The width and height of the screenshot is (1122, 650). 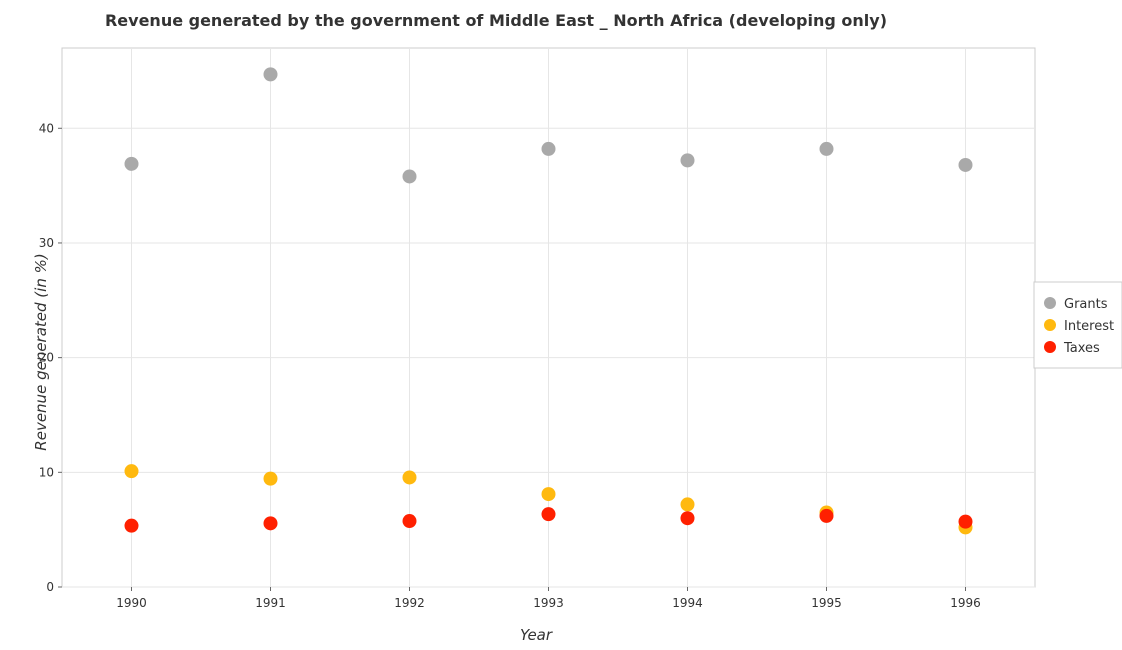 I want to click on legend-label-interest: Interest, so click(x=1089, y=326).